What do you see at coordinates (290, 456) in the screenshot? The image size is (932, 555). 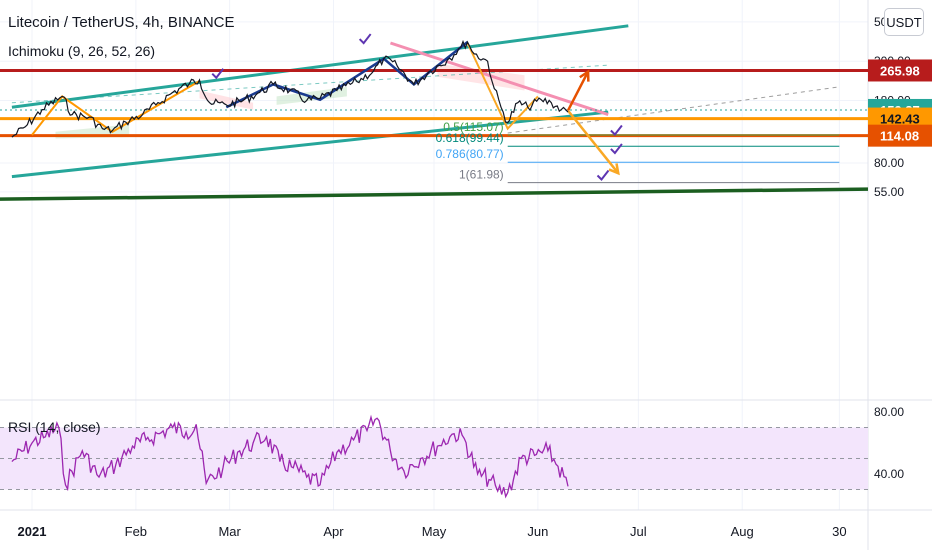 I see `rsi-series-line` at bounding box center [290, 456].